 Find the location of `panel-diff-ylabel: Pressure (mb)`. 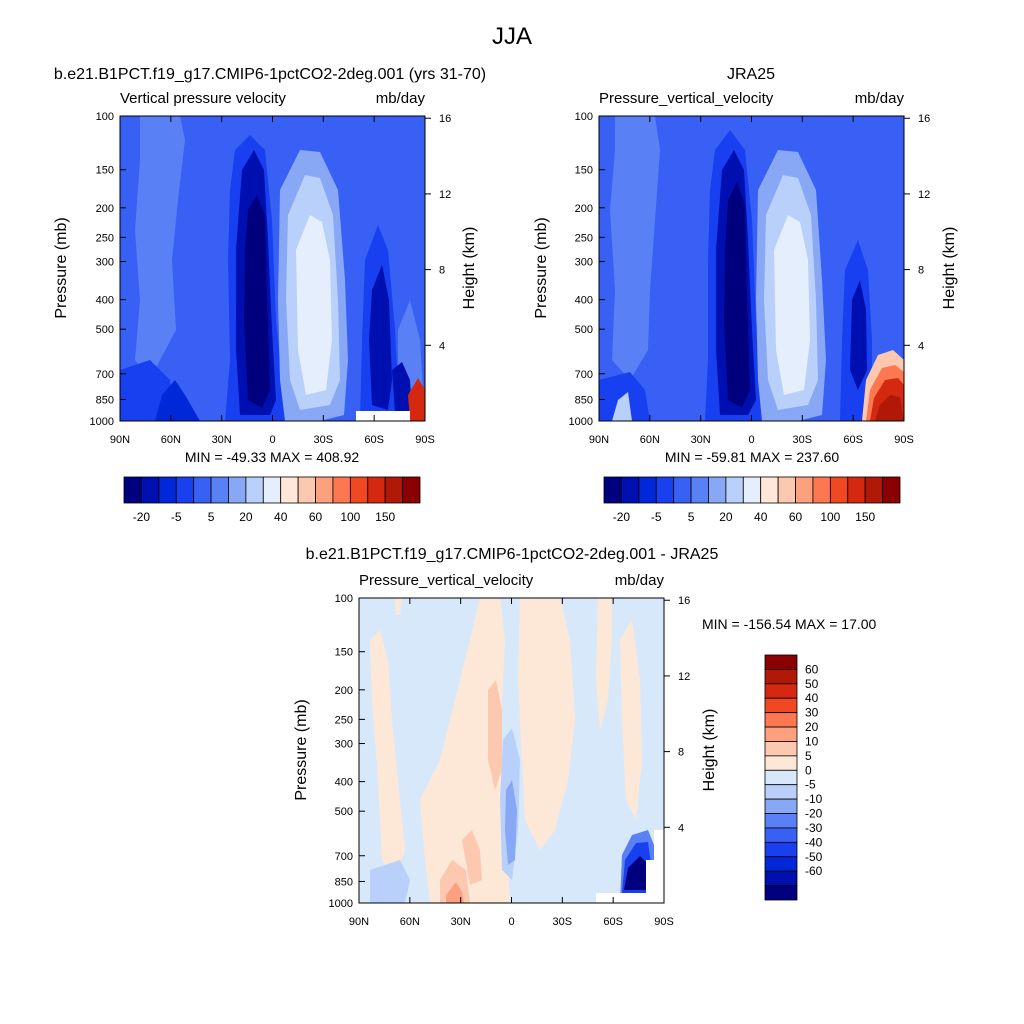

panel-diff-ylabel: Pressure (mb) is located at coordinates (301, 749).